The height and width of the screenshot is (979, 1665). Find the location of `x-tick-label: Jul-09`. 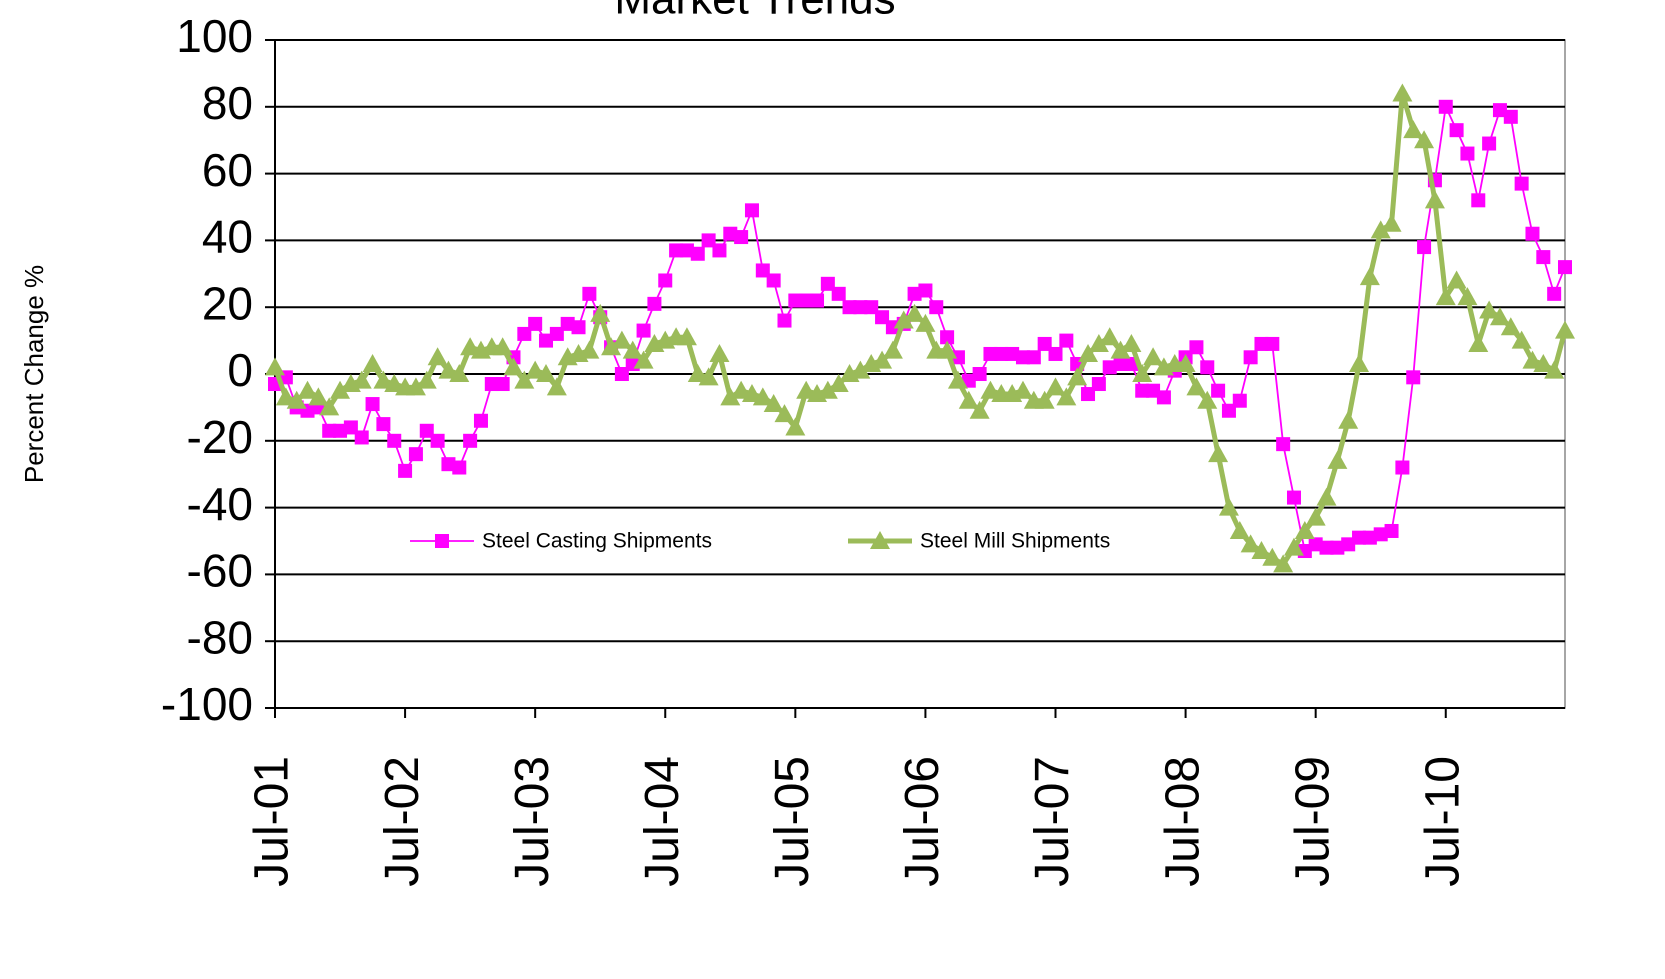

x-tick-label: Jul-09 is located at coordinates (1312, 821).